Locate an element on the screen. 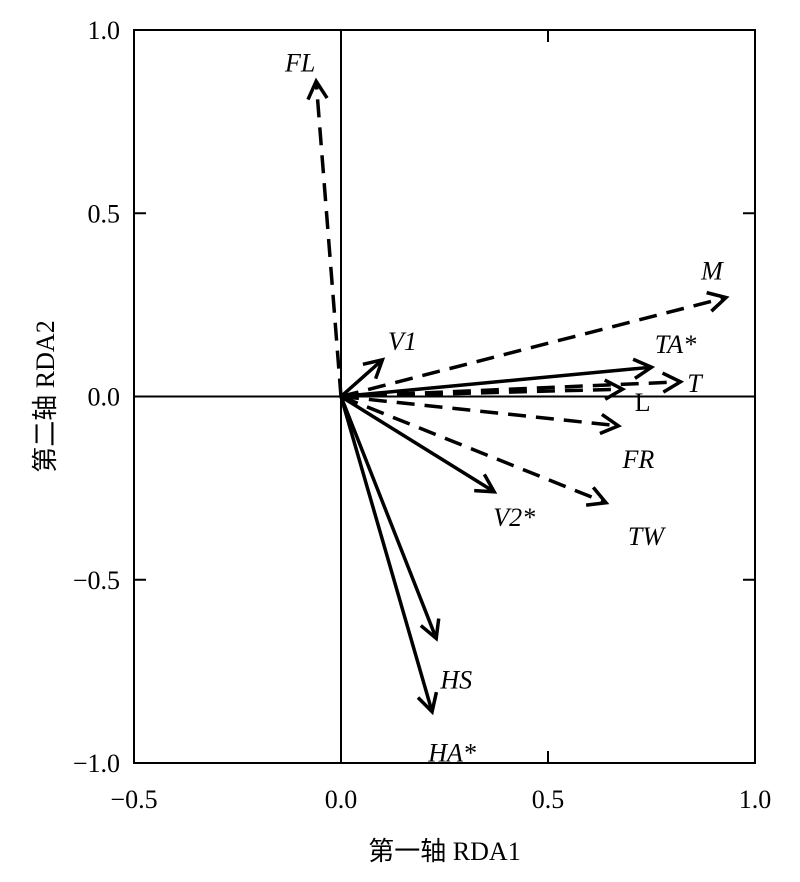  x-tick-label: −0.5 is located at coordinates (133, 799).